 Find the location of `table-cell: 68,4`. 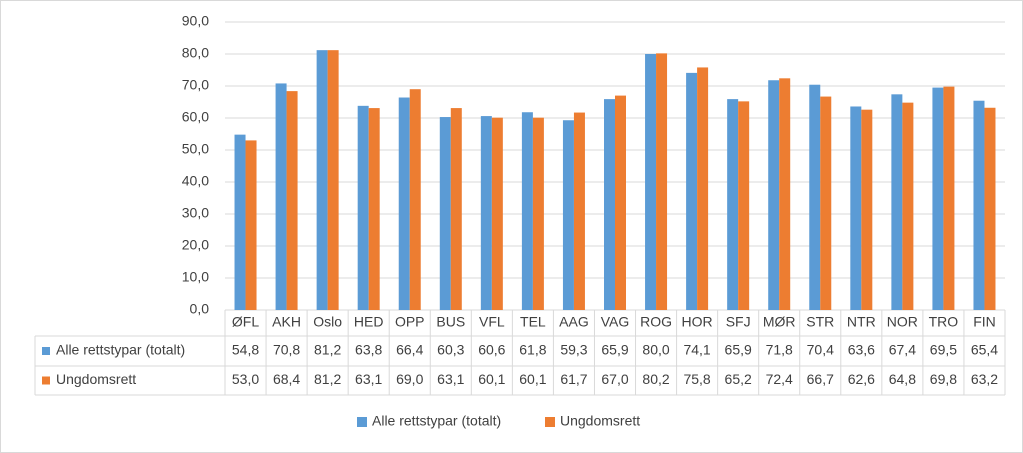

table-cell: 68,4 is located at coordinates (286, 379).